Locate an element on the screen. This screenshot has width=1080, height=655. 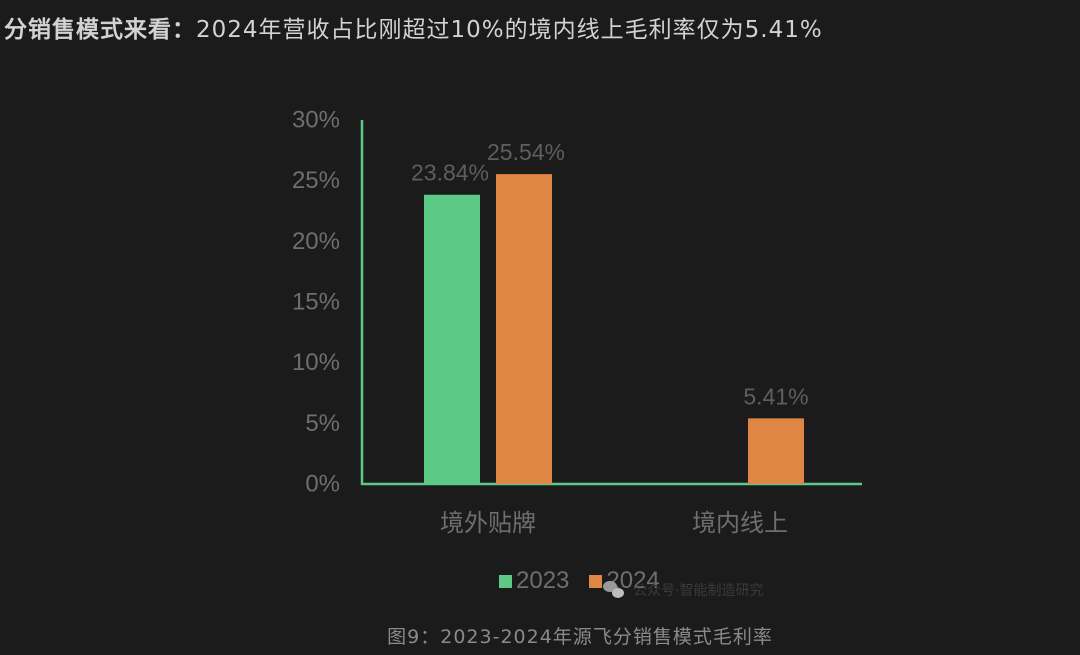
legend: 2023 2024 is located at coordinates (579, 581).